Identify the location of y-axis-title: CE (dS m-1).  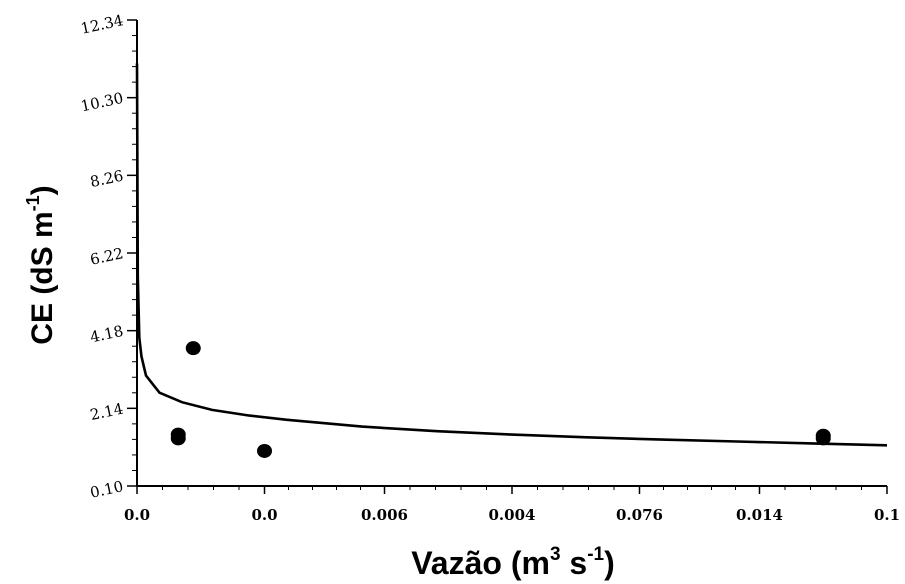
(41, 264).